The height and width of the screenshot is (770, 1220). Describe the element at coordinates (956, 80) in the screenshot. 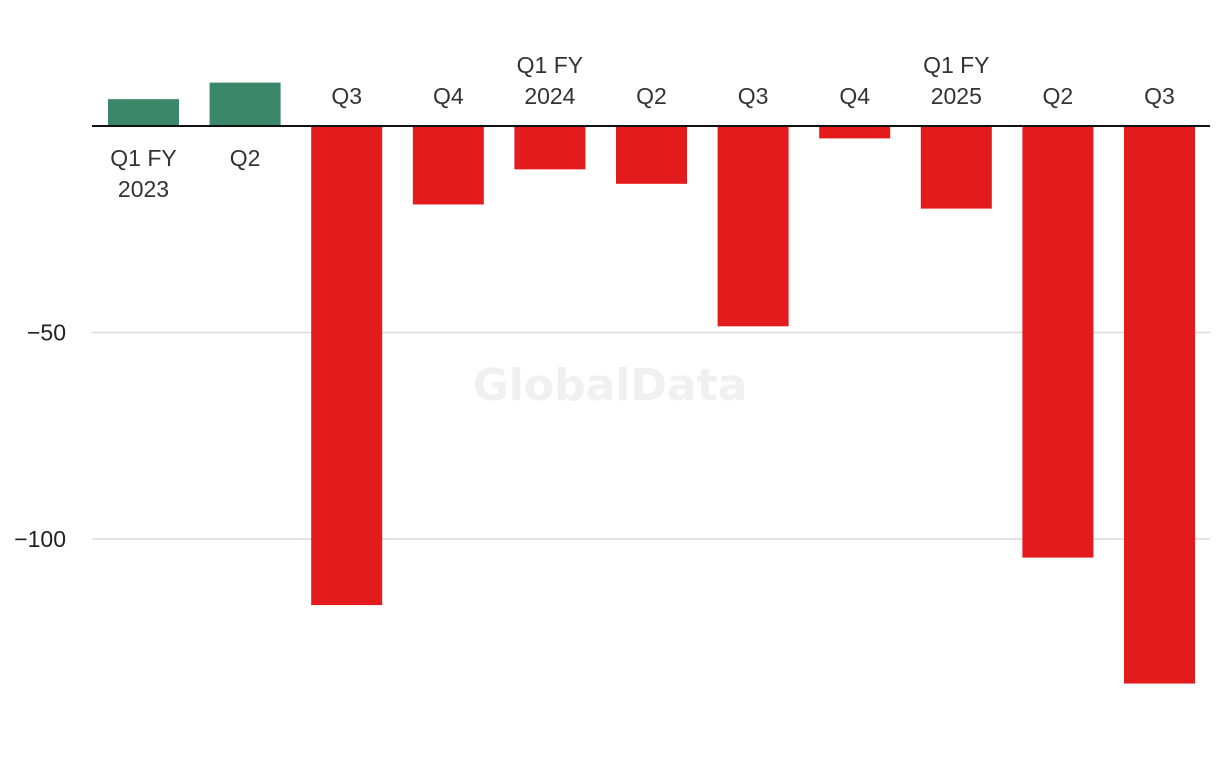

I see `category-label: Q1 FY 2025` at that location.